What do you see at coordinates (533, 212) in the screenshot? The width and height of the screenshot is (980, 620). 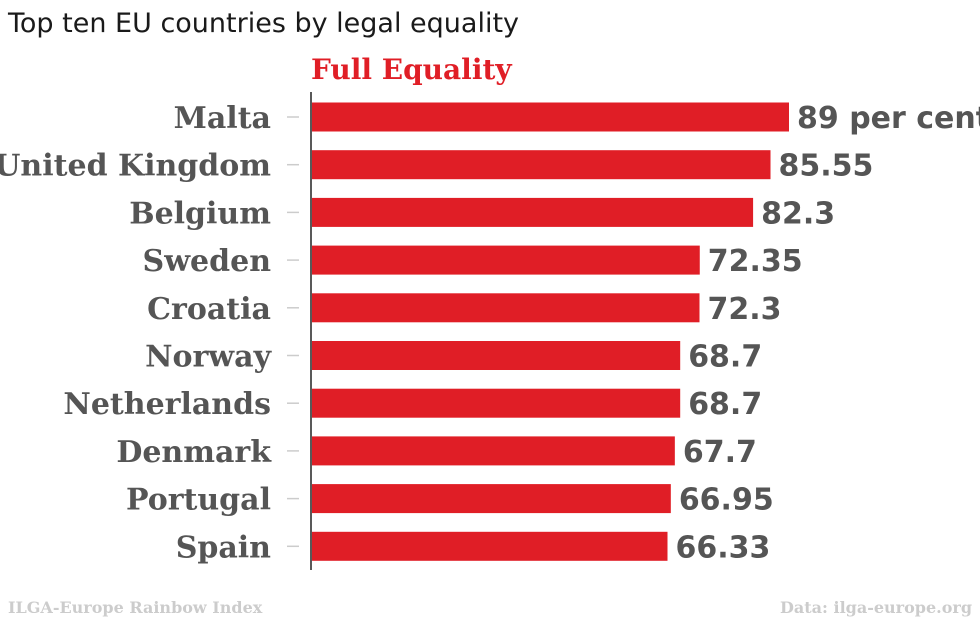 I see `bar-belgium` at bounding box center [533, 212].